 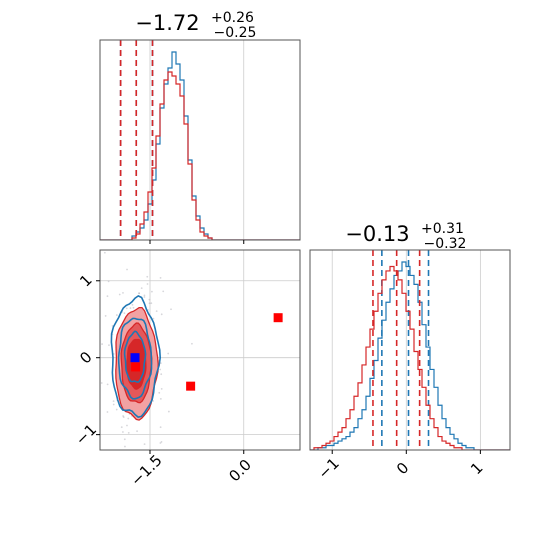 I want to click on p3-series-0-histogram, so click(x=410, y=355).